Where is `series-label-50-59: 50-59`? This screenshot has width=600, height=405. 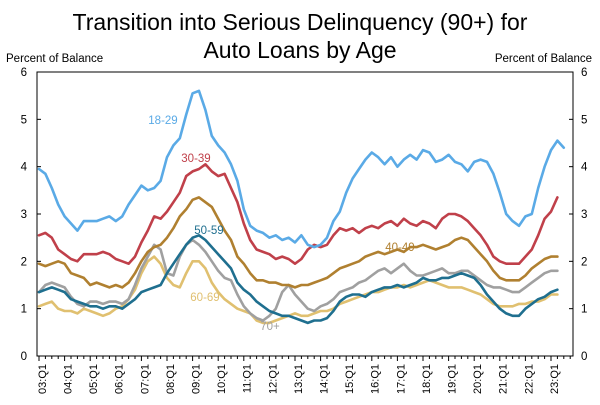 series-label-50-59: 50-59 is located at coordinates (208, 231).